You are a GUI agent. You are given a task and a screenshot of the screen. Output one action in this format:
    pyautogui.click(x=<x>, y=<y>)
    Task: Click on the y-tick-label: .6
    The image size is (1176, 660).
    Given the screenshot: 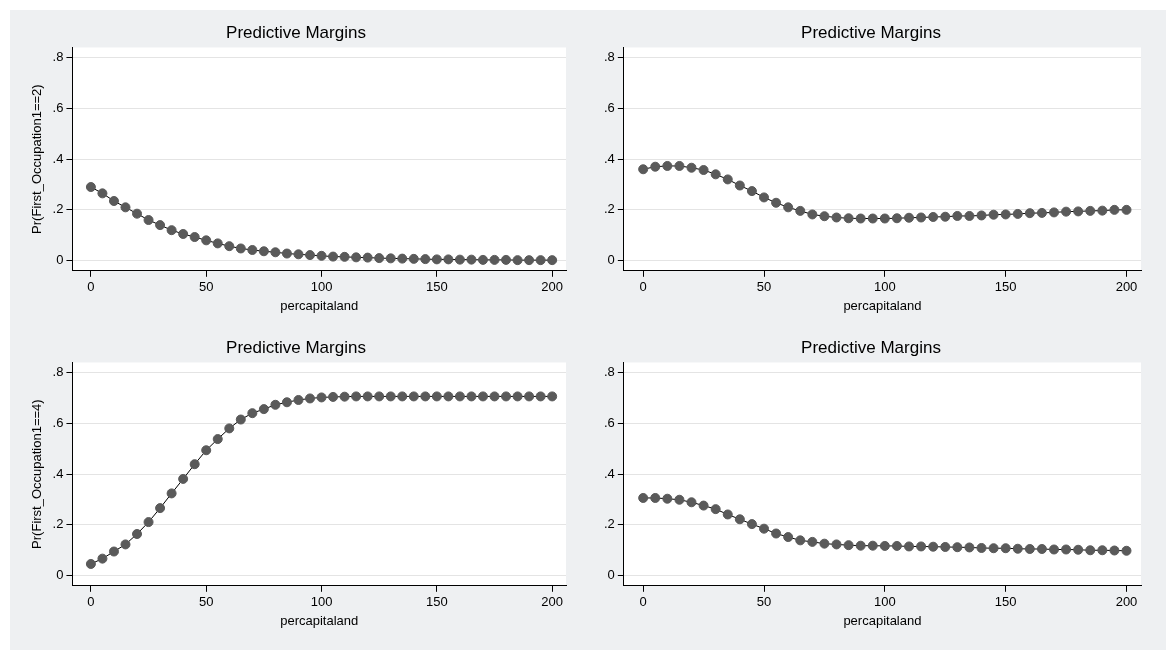 What is the action you would take?
    pyautogui.click(x=58, y=107)
    